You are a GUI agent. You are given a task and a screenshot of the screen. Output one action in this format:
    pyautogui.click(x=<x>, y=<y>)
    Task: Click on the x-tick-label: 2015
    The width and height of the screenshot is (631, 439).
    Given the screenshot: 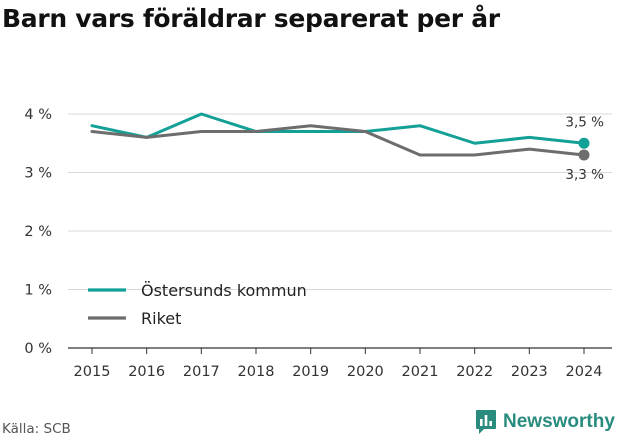 What is the action you would take?
    pyautogui.click(x=92, y=372)
    